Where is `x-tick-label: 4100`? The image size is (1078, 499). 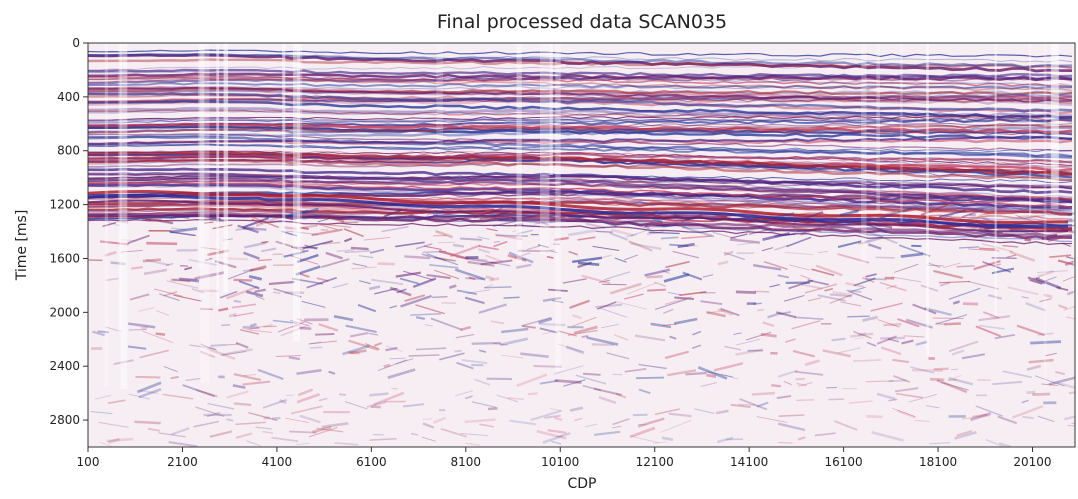
x-tick-label: 4100 is located at coordinates (277, 462).